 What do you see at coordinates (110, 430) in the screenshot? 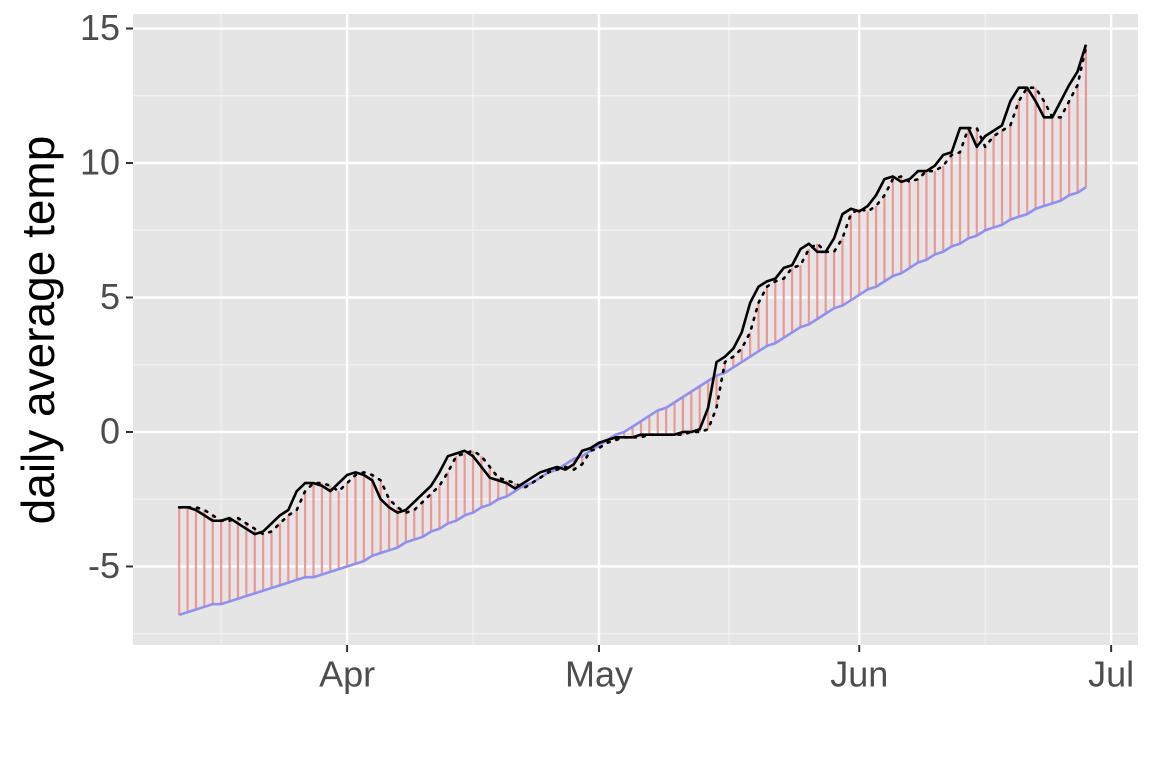
I see `y-tick-label: 0` at bounding box center [110, 430].